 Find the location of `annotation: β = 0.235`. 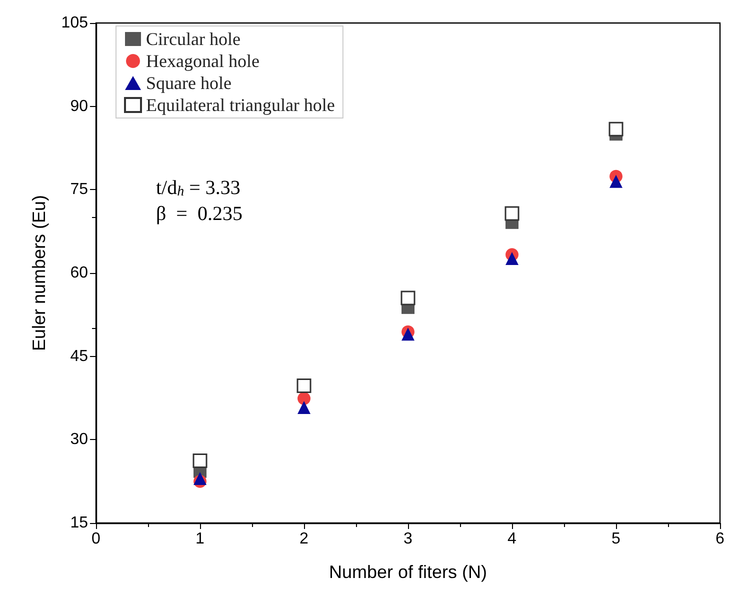

annotation: β = 0.235 is located at coordinates (199, 214).